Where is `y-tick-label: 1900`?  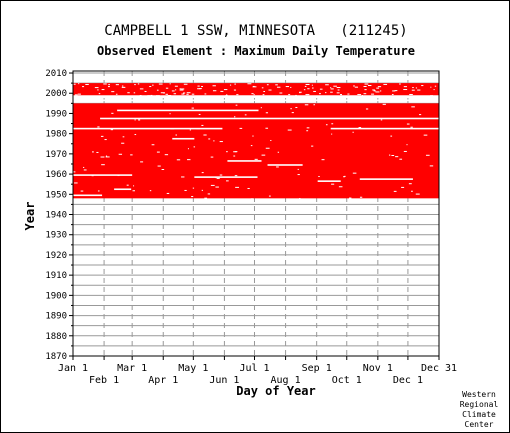
y-tick-label: 1900 is located at coordinates (56, 296).